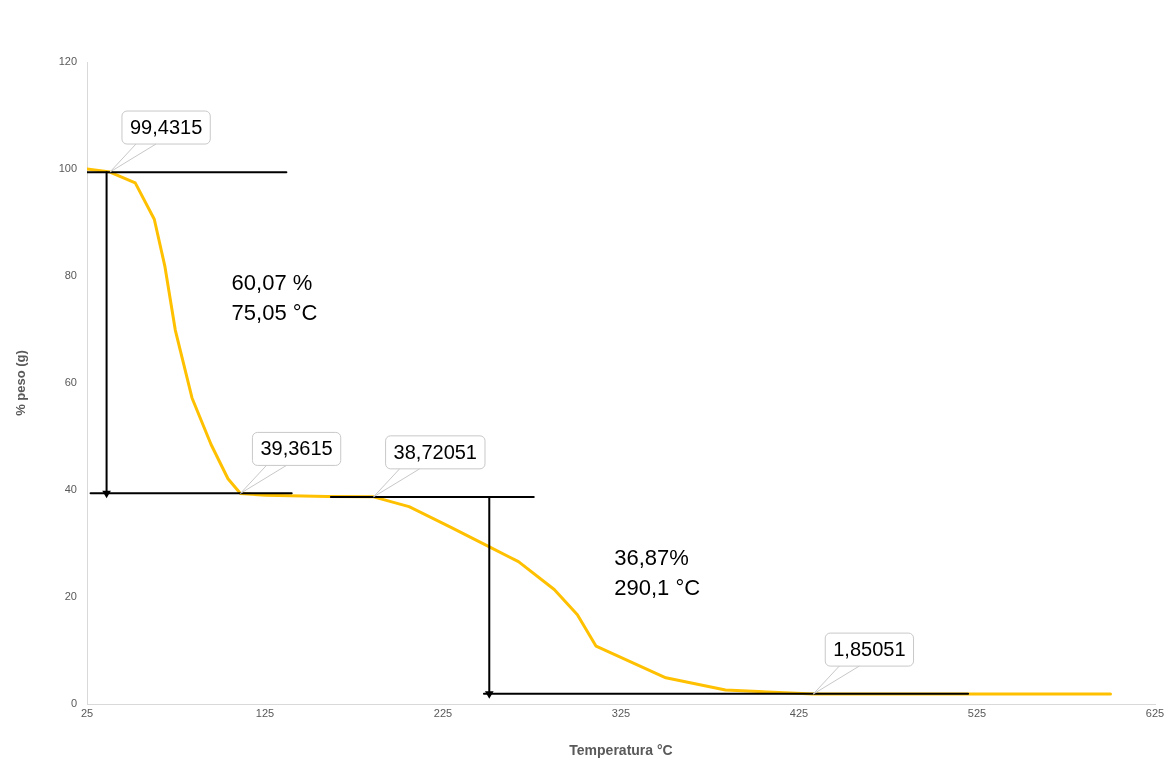 The height and width of the screenshot is (774, 1172). I want to click on y-tick-label: 100, so click(67, 168).